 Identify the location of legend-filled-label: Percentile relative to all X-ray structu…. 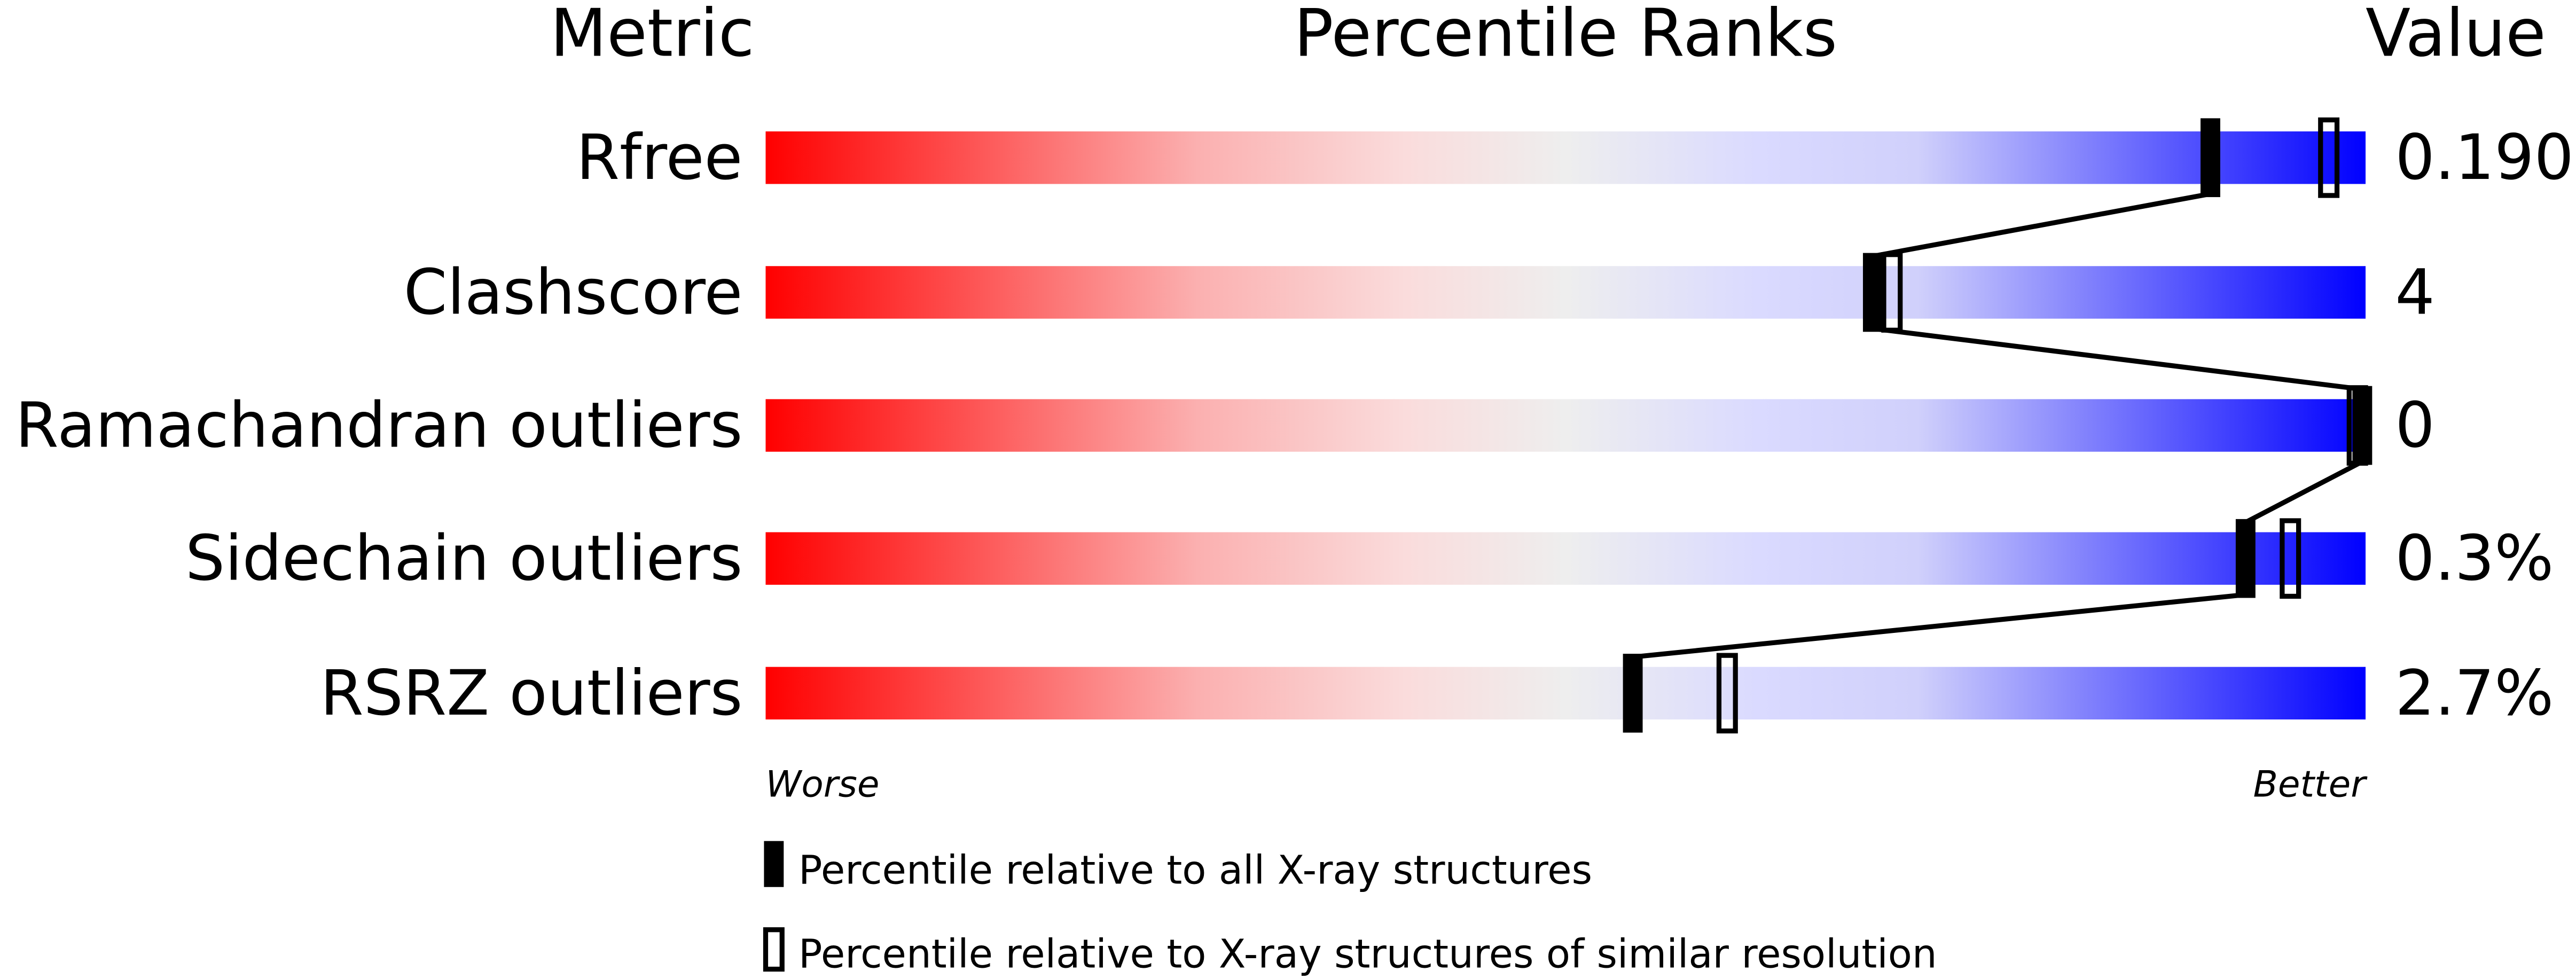
(1195, 871).